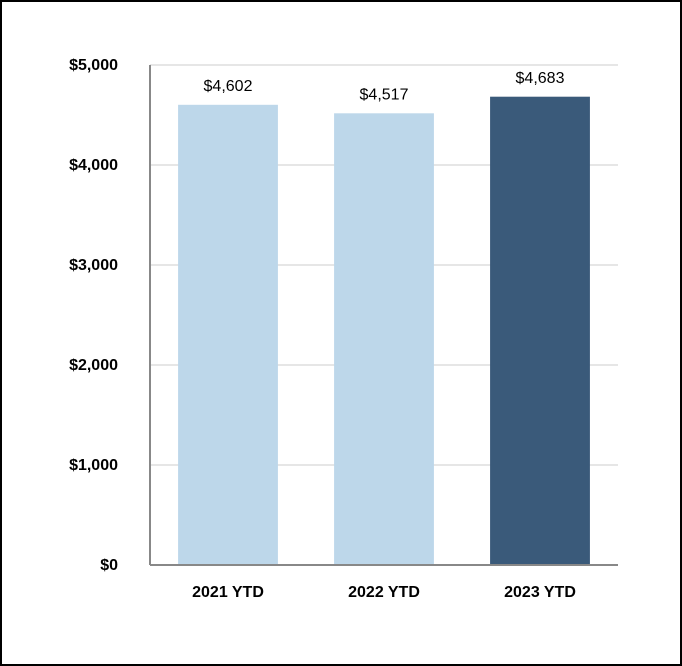 The height and width of the screenshot is (666, 682). I want to click on value-label: $4,517, so click(384, 95).